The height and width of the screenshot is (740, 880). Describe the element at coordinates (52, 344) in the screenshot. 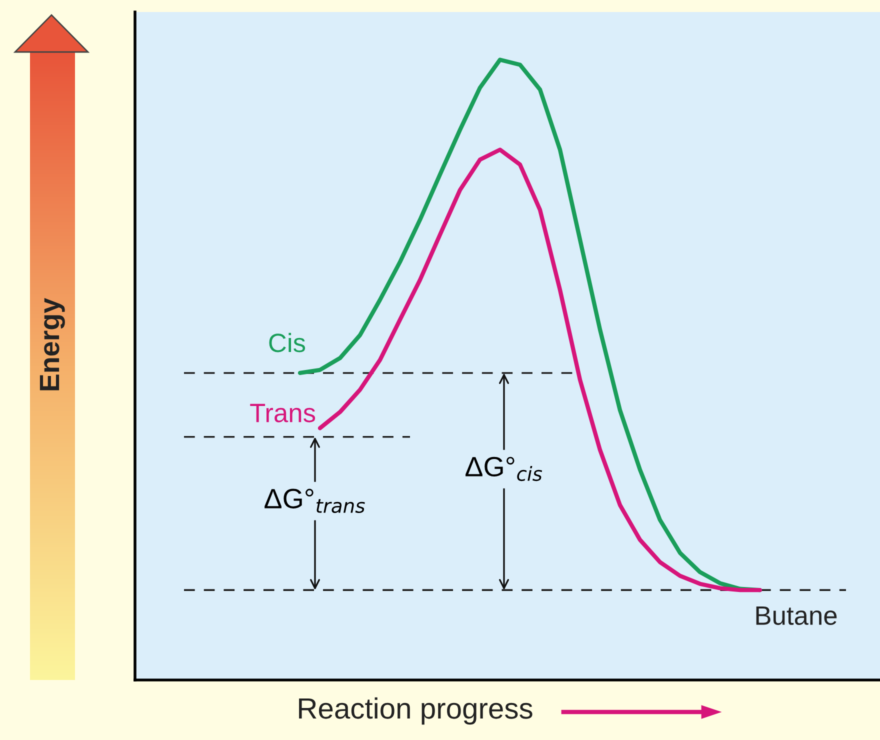

I see `y-axis-title: Energy` at that location.